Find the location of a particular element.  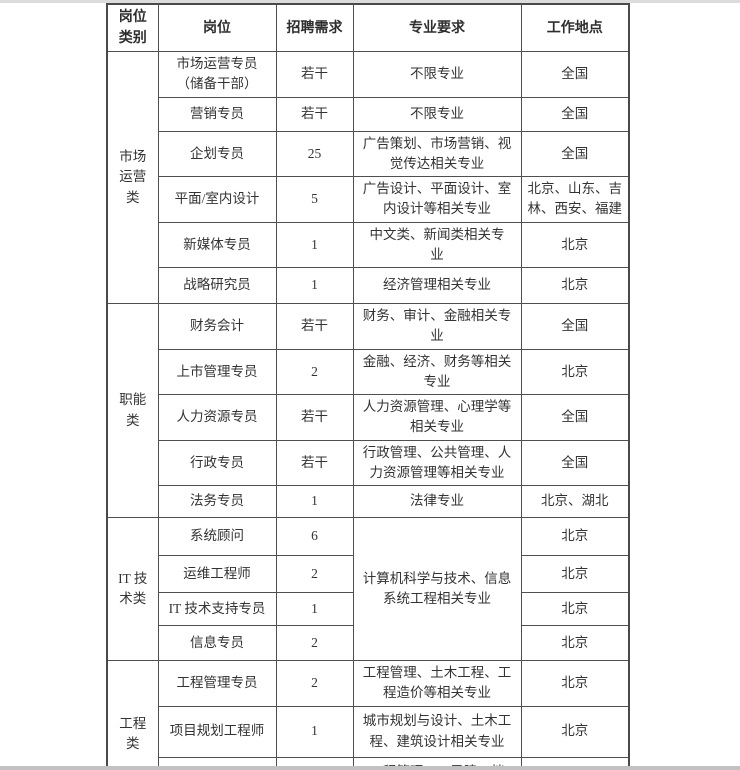

position-cell: 行政专员 is located at coordinates (217, 462).